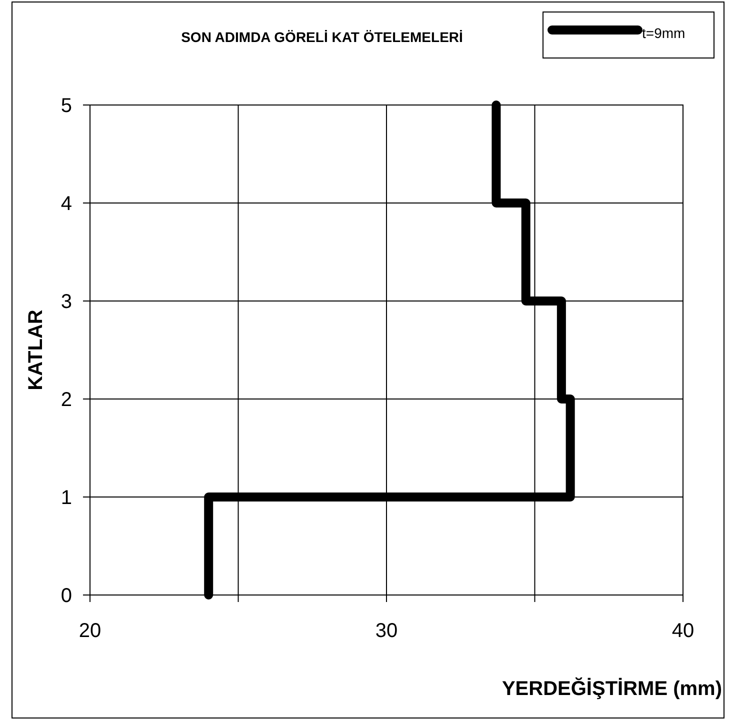 The width and height of the screenshot is (729, 722). I want to click on x-axis-title: YERDEĞİŞTİRME (mm), so click(612, 688).